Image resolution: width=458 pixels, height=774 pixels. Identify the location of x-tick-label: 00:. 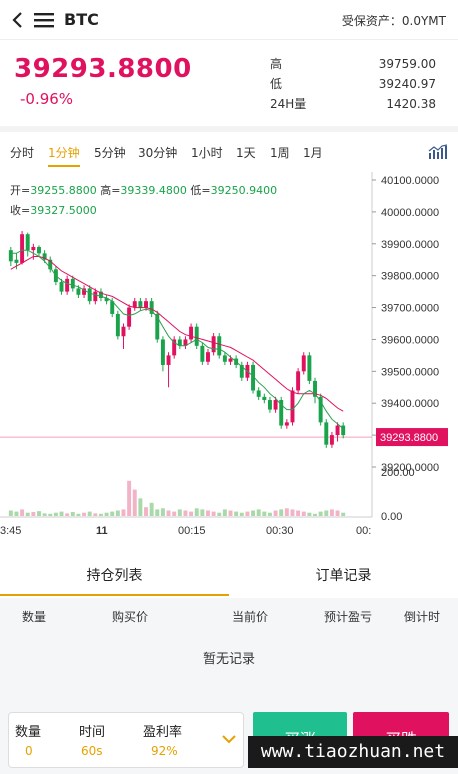
(363, 531).